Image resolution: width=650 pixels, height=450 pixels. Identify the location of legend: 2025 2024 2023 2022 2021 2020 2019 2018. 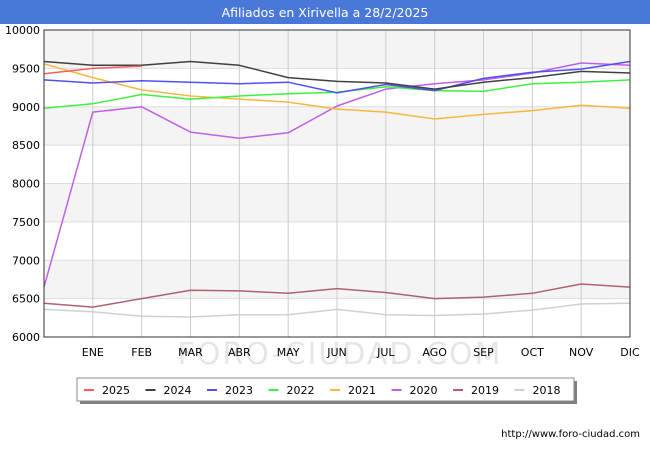
(326, 390).